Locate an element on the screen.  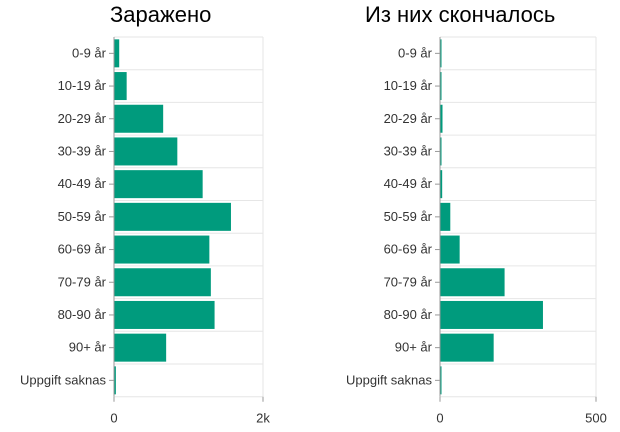
x-tick-label: 500 is located at coordinates (596, 418).